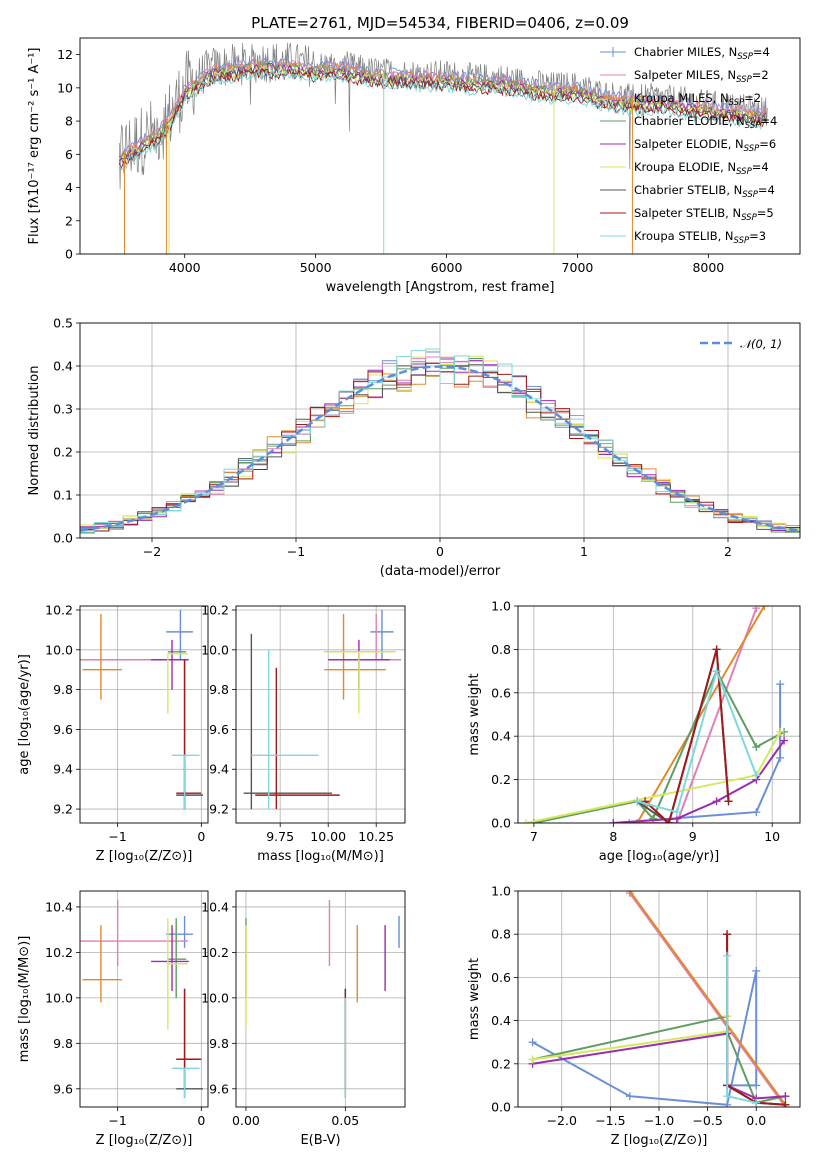  I want to click on x-axis-label: wavelength [Angstrom, rest frame], so click(440, 287).